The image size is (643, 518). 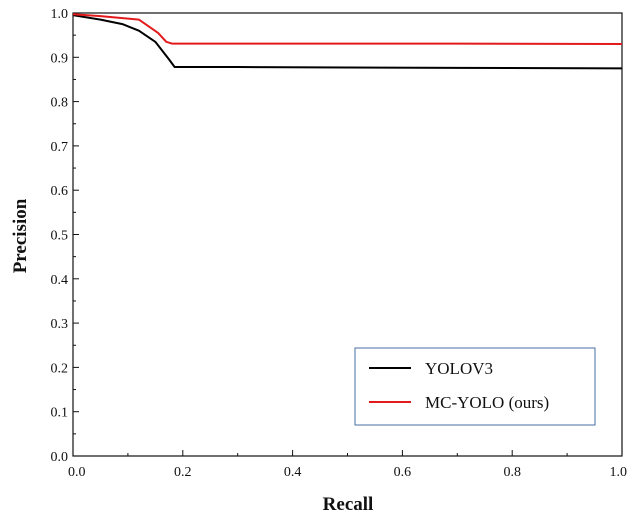 I want to click on series-line-yolov3, so click(x=347, y=42).